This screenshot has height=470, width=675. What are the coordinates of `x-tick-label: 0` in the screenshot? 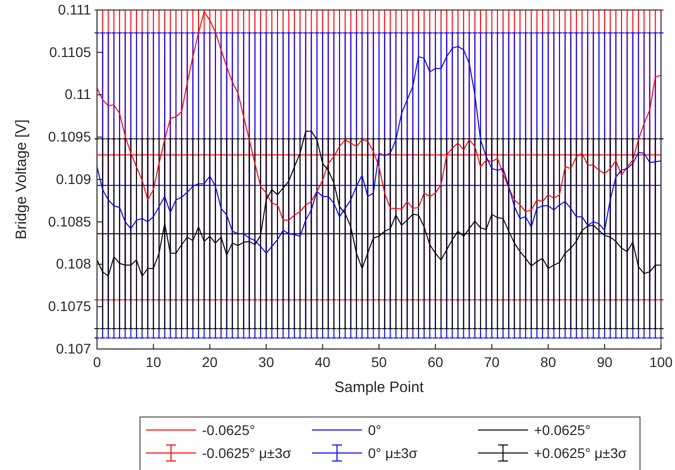 It's located at (97, 362).